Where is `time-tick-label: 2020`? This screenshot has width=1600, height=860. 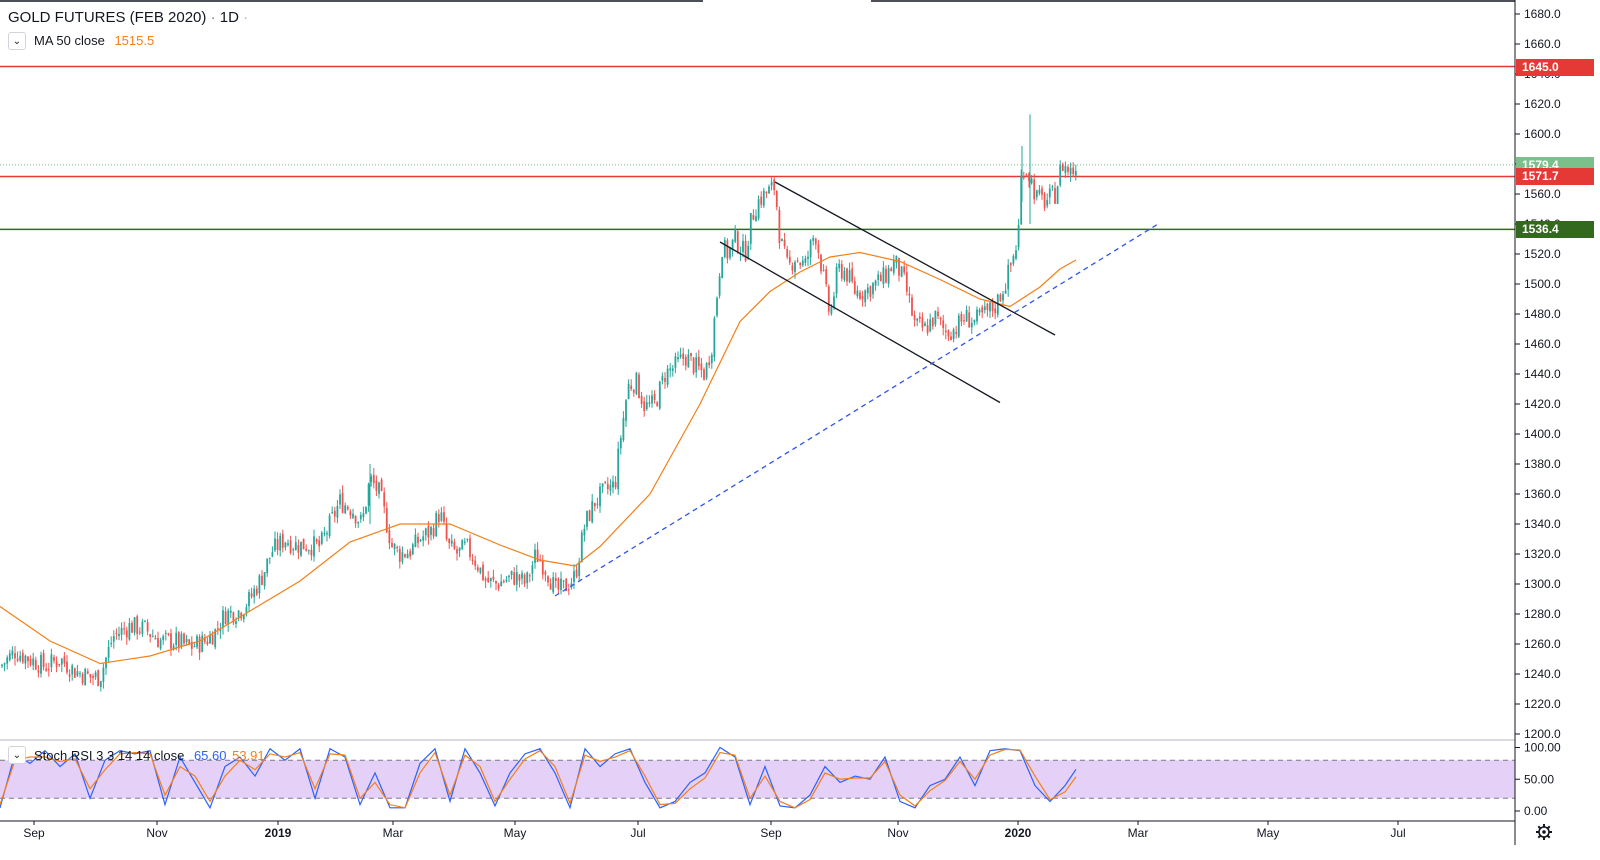 time-tick-label: 2020 is located at coordinates (1018, 833).